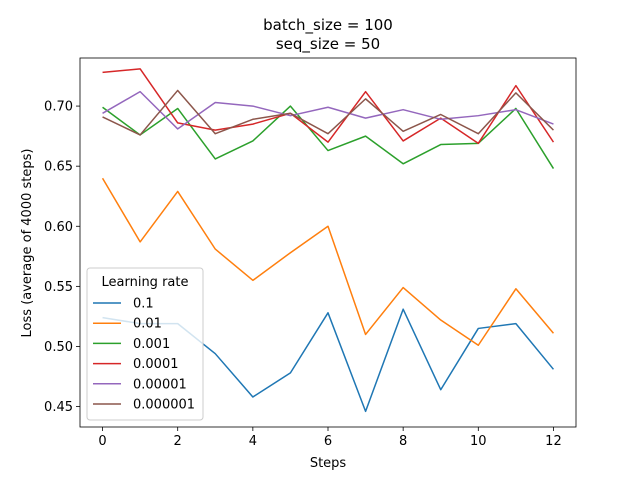  What do you see at coordinates (143, 304) in the screenshot?
I see `legend-label-0: 0.1` at bounding box center [143, 304].